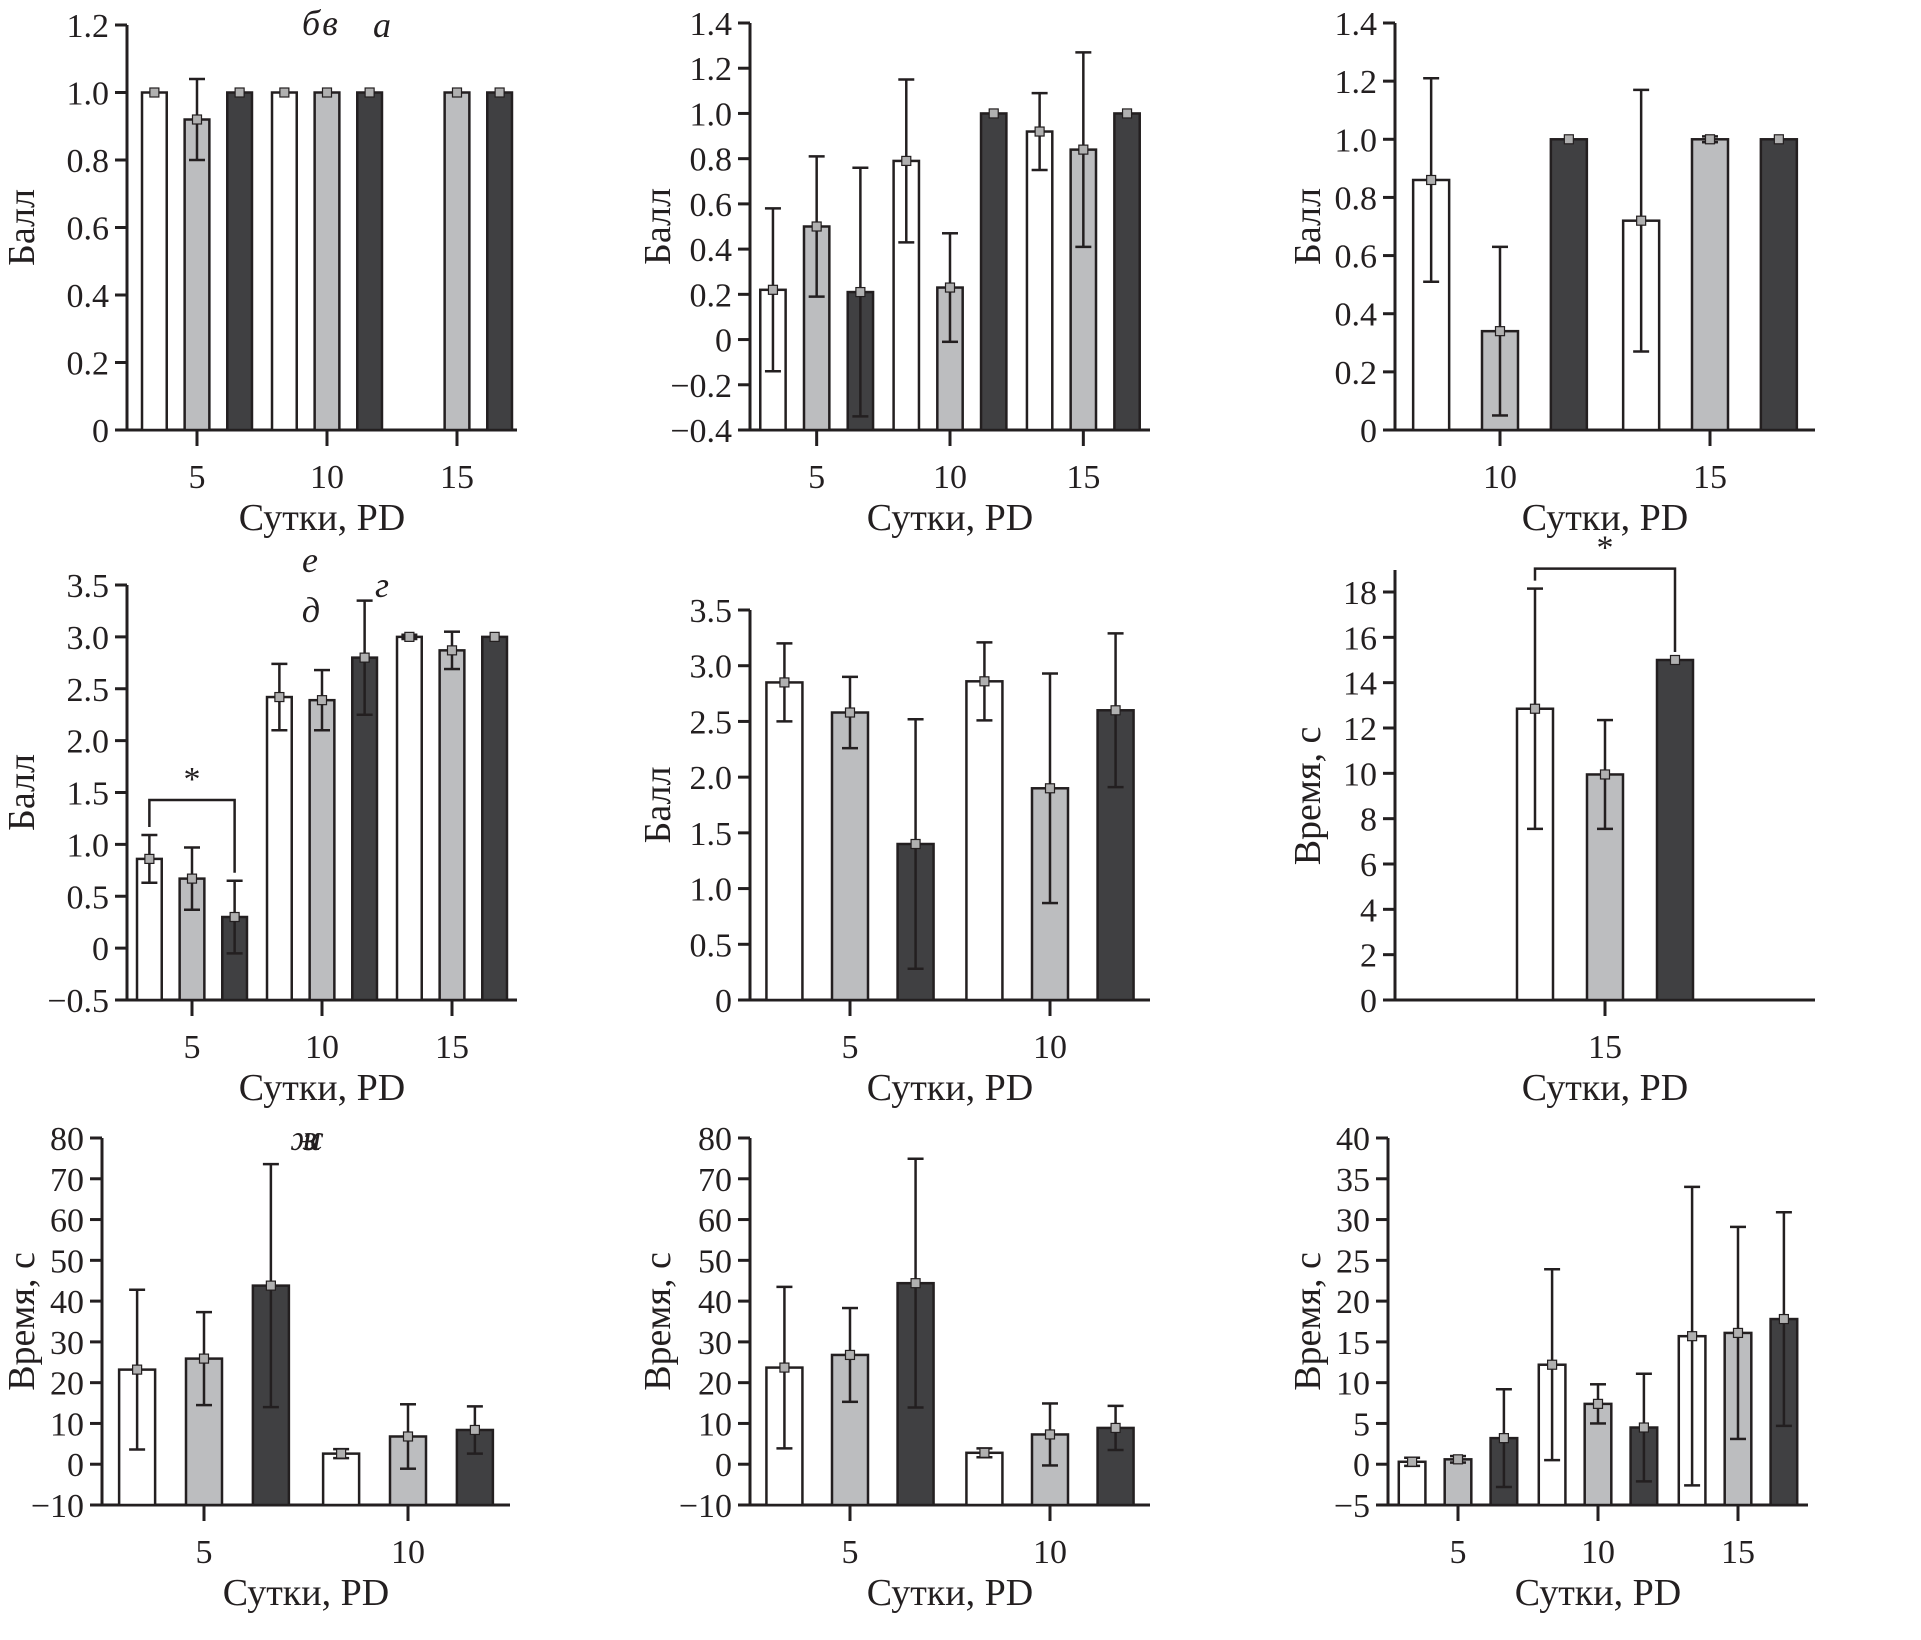 Image resolution: width=1921 pixels, height=1640 pixels. What do you see at coordinates (1352, 1506) in the screenshot?
I see `y-tick-label: −5` at bounding box center [1352, 1506].